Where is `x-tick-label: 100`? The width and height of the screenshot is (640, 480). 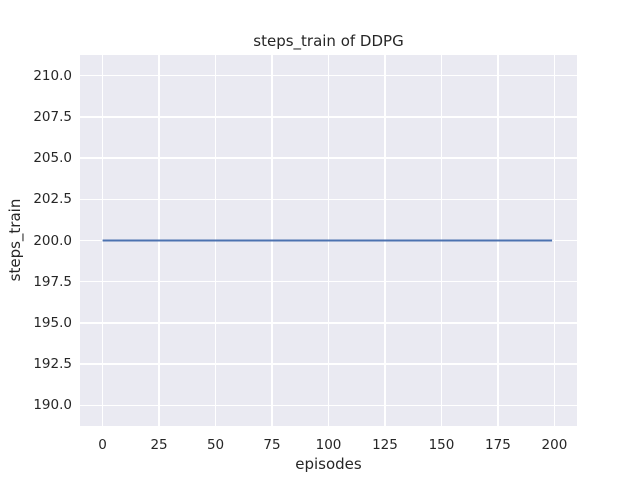
x-tick-label: 100 is located at coordinates (328, 445).